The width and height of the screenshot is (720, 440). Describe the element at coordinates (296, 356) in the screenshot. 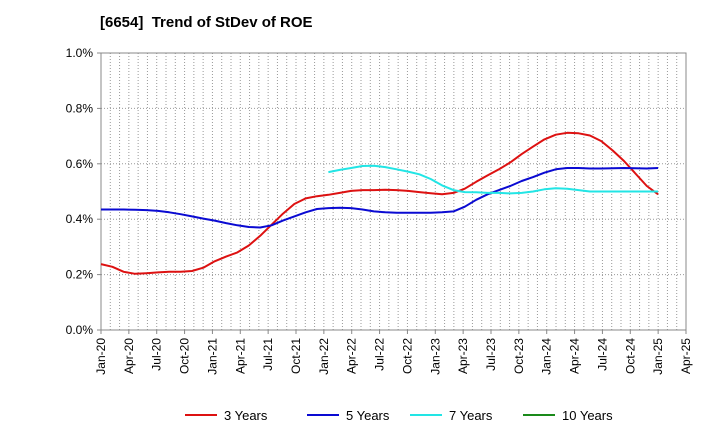

I see `x-tick-label: Oct-21` at that location.